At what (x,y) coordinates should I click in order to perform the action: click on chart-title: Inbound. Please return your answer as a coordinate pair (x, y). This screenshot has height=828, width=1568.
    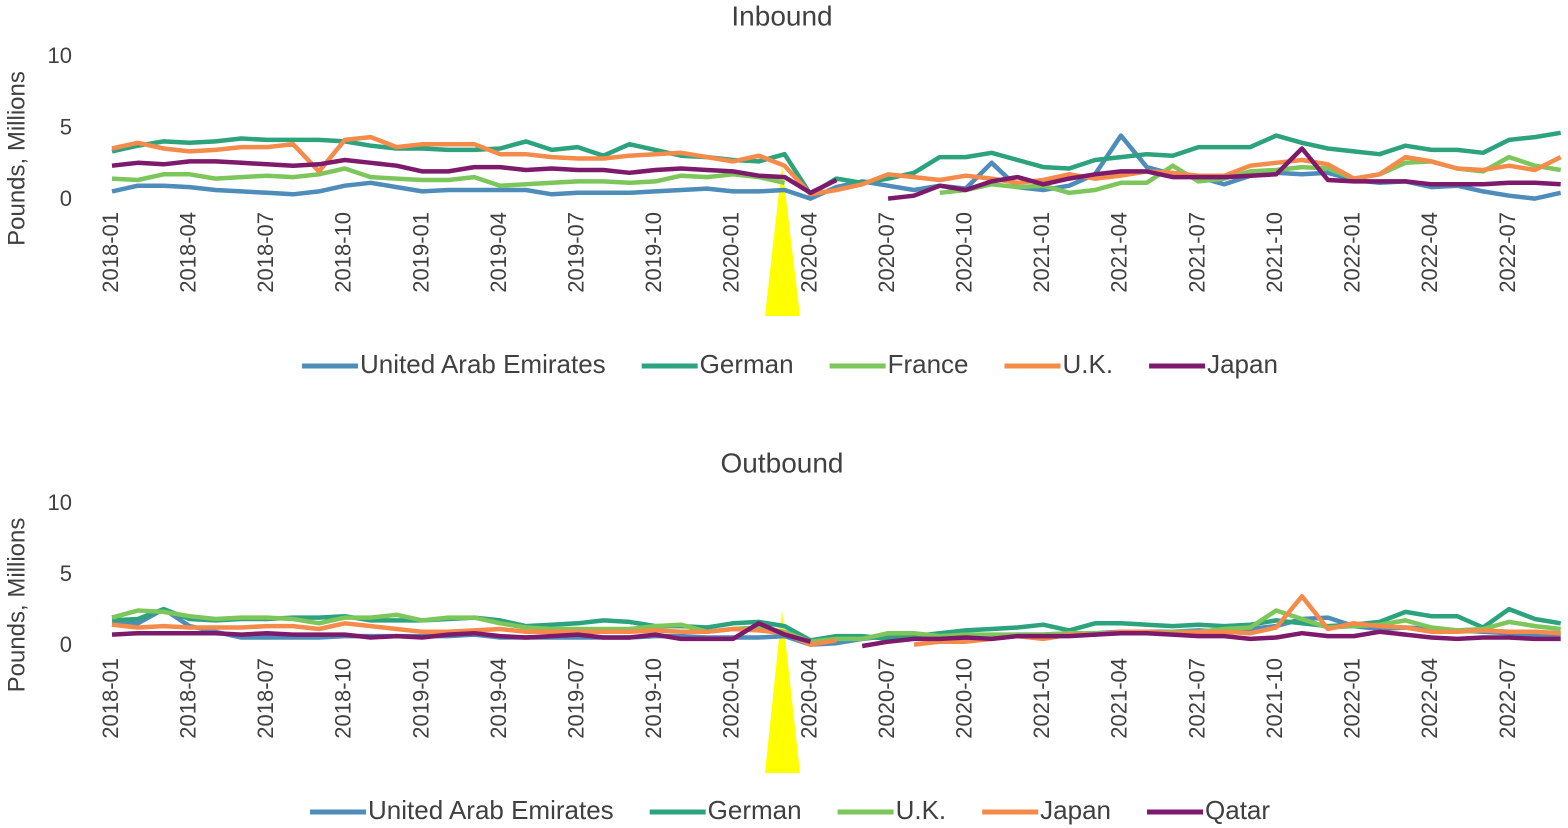
    Looking at the image, I should click on (781, 15).